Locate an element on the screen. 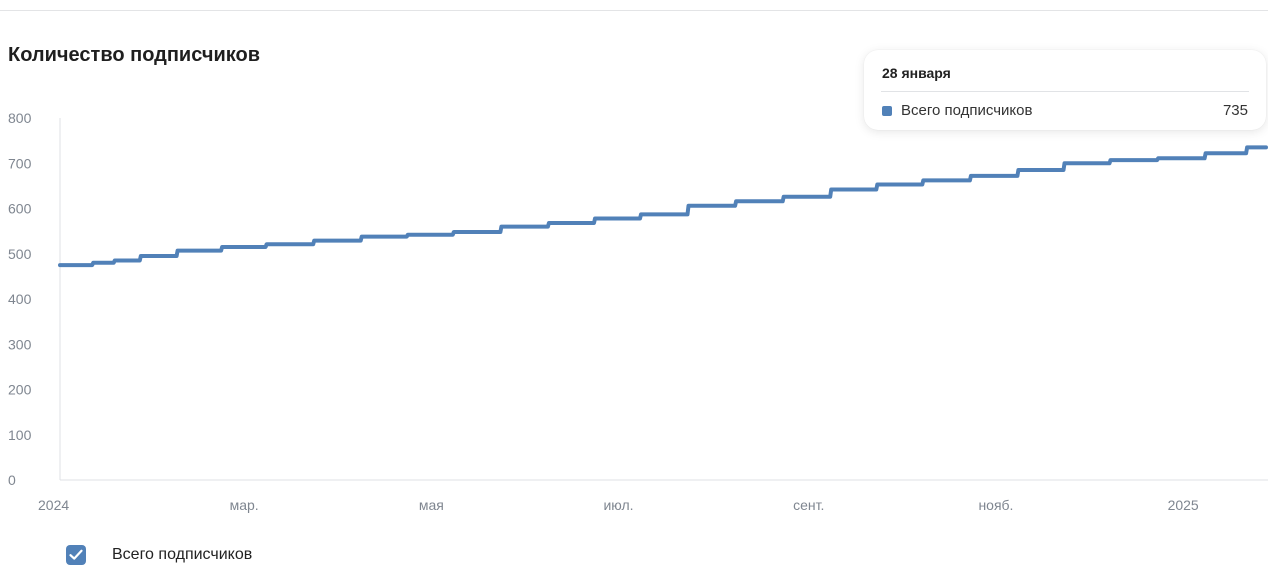  tooltip: 28 января Всего подписчиков 735 is located at coordinates (1065, 90).